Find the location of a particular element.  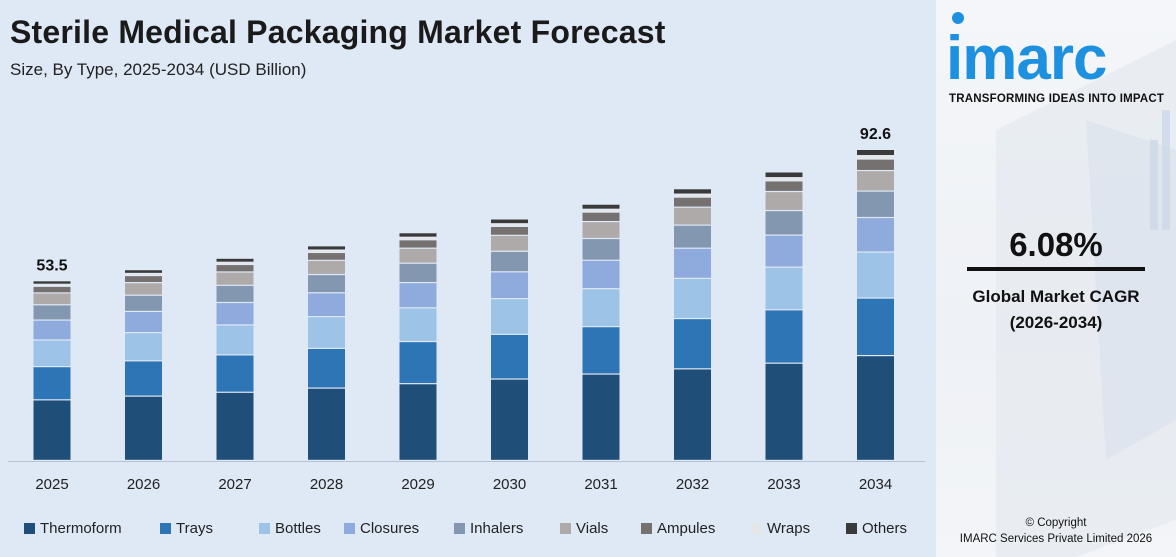

bar-segment-trays-2029 is located at coordinates (418, 363).